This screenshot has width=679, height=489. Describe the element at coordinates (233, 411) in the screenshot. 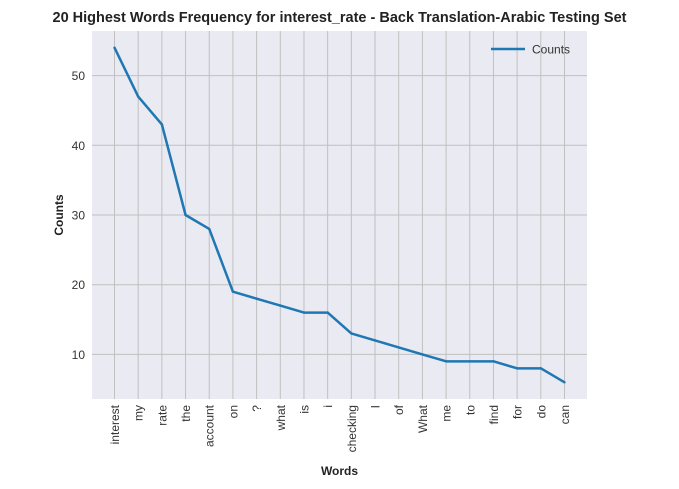

I see `x-tick-label: on` at that location.